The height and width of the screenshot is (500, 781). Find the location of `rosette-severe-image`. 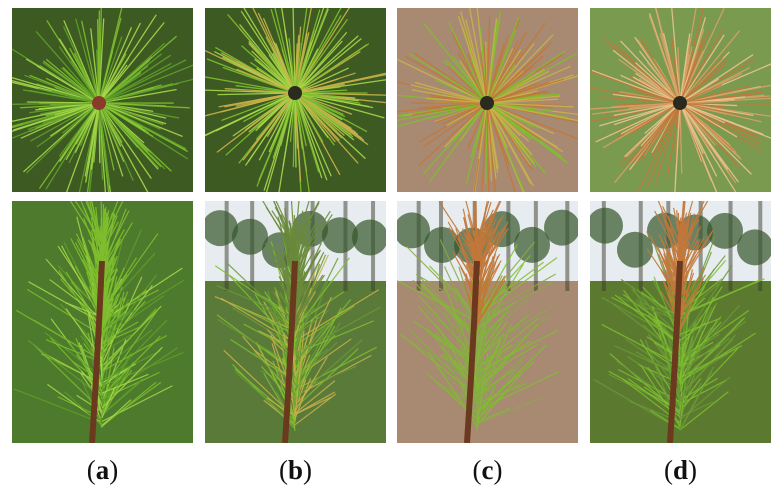

rosette-severe-image is located at coordinates (680, 100).